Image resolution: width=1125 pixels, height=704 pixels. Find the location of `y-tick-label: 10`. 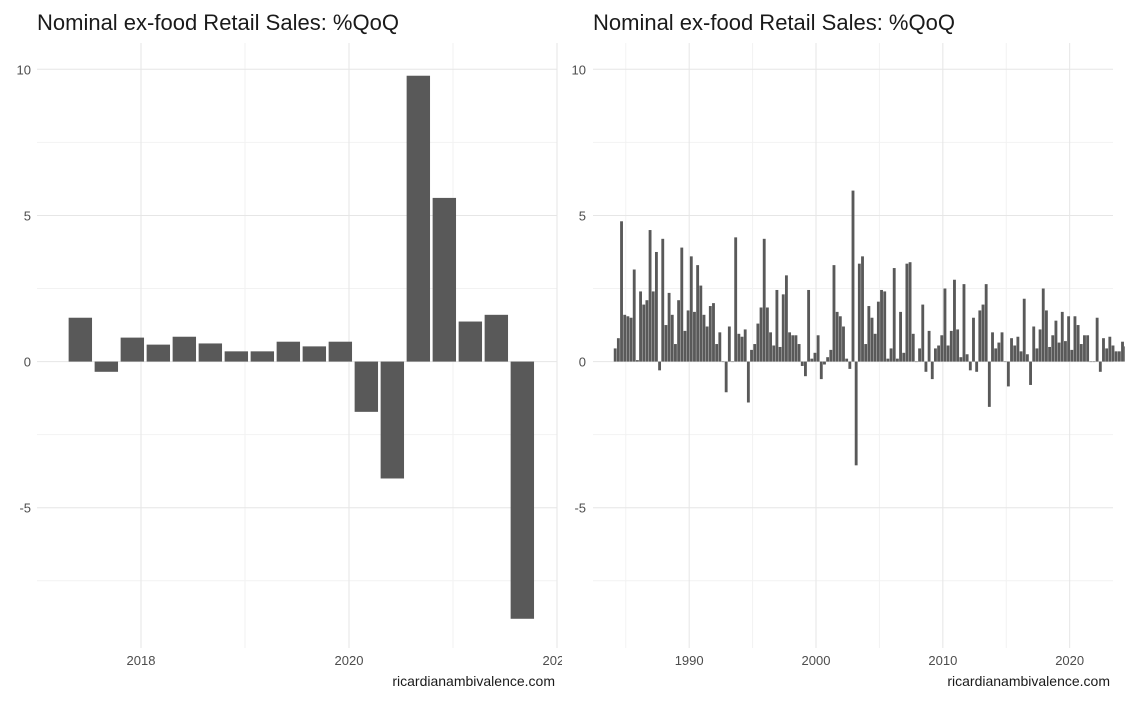

y-tick-label: 10 is located at coordinates (24, 69).